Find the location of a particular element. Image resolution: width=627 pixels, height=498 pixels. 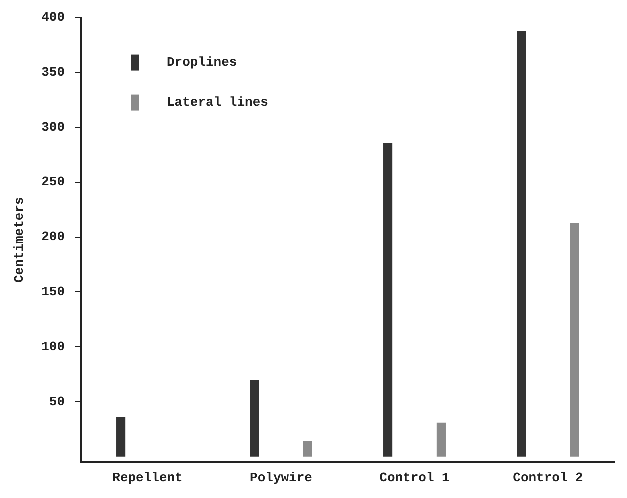

y-axis-title: Centimeters is located at coordinates (20, 240).